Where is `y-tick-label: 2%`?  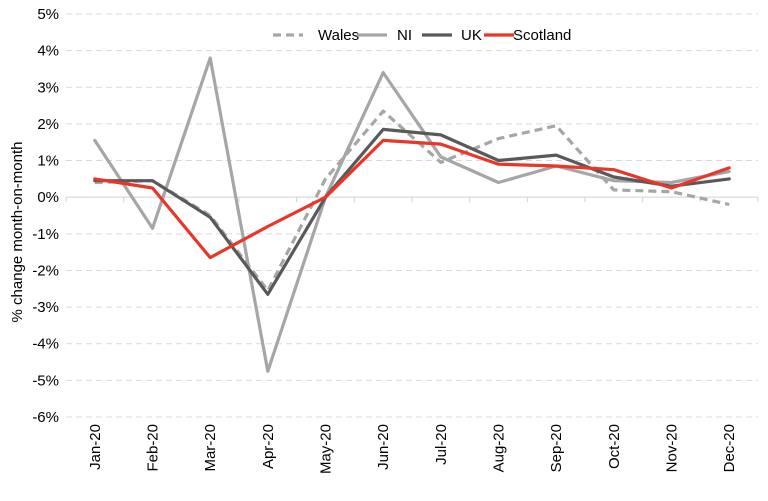 y-tick-label: 2% is located at coordinates (48, 124).